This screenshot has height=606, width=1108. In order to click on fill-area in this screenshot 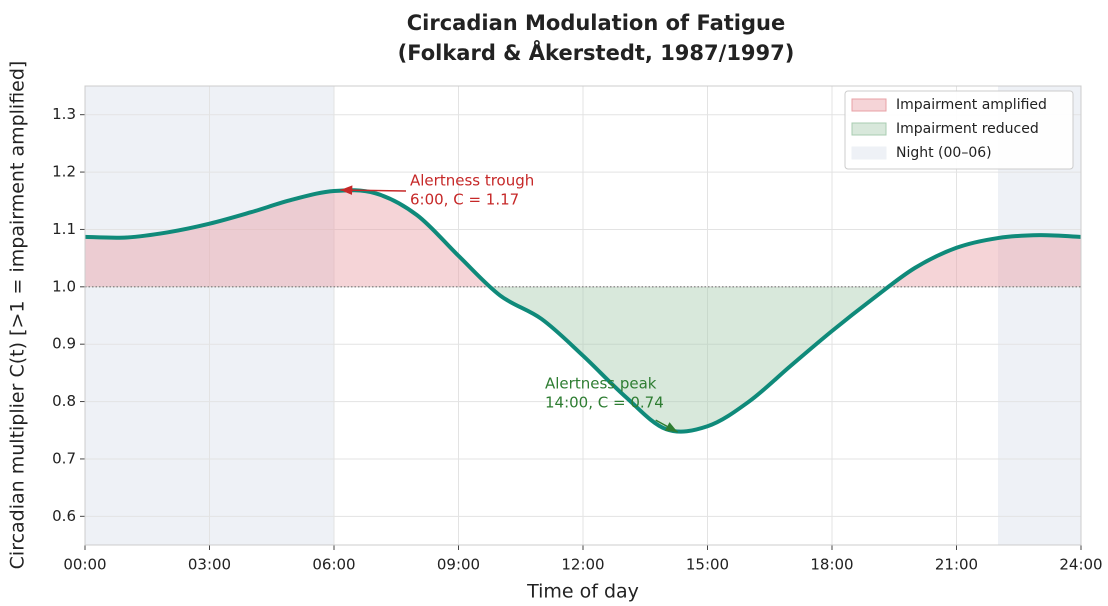, I will do `click(583, 238)`.